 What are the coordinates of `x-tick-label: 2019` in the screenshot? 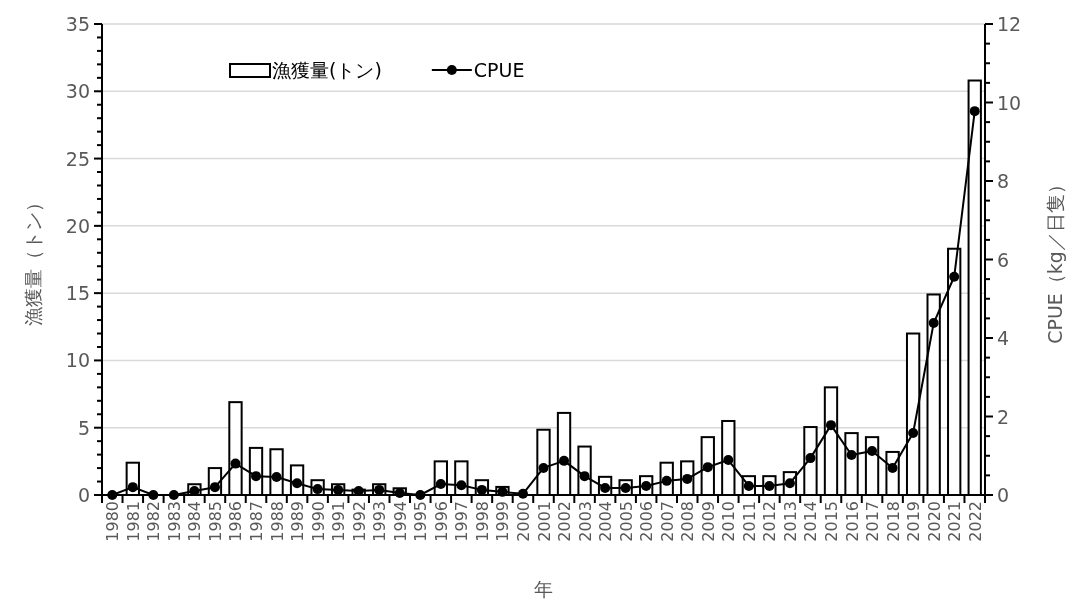 It's located at (914, 521).